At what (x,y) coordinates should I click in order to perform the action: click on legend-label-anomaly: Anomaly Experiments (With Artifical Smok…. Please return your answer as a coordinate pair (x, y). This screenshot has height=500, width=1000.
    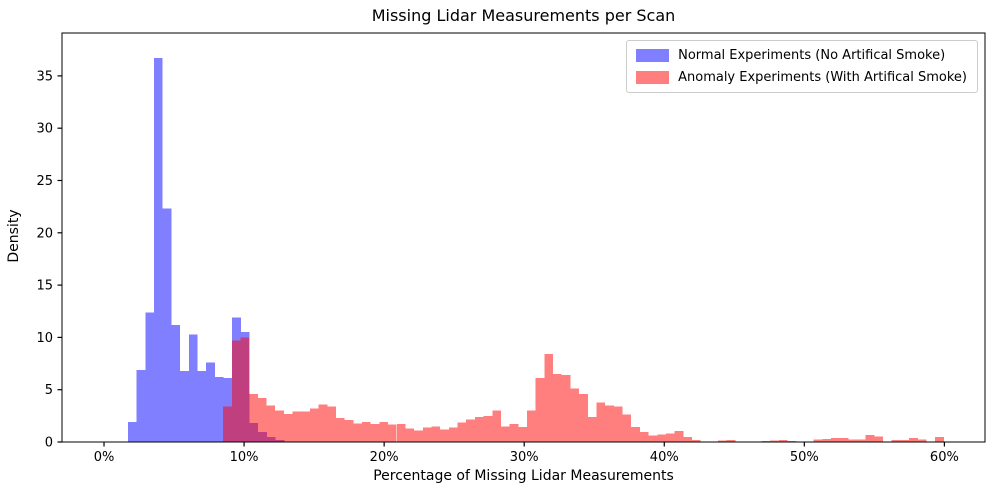
    Looking at the image, I should click on (822, 77).